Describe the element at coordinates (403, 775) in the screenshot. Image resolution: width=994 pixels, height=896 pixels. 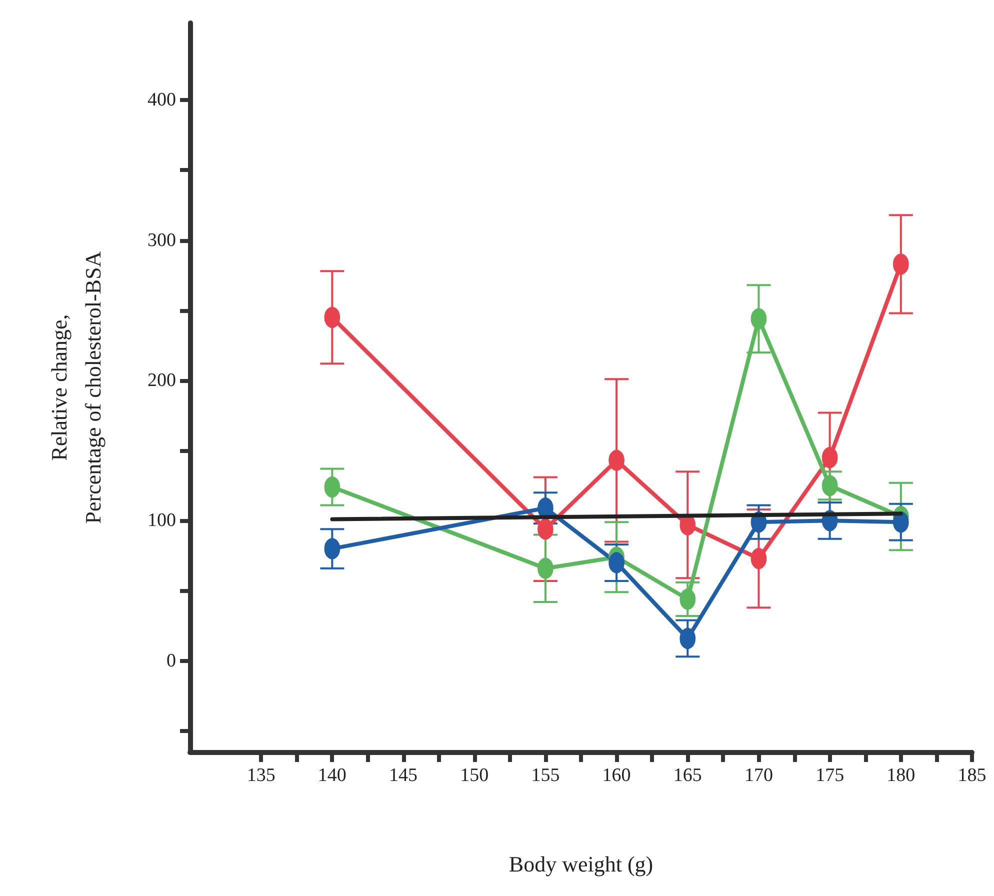
I see `x-tick-label: 145` at that location.